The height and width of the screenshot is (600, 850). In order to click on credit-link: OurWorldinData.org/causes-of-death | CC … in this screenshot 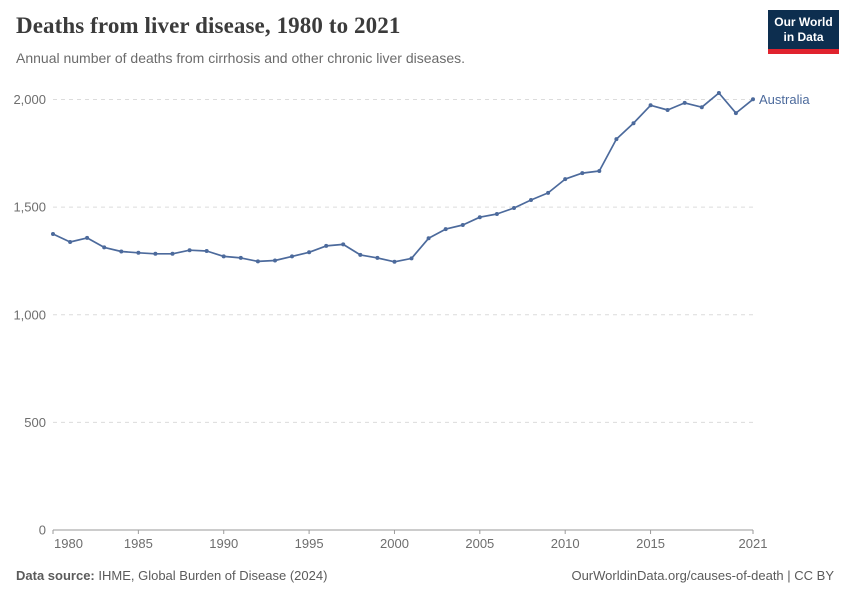, I will do `click(702, 575)`.